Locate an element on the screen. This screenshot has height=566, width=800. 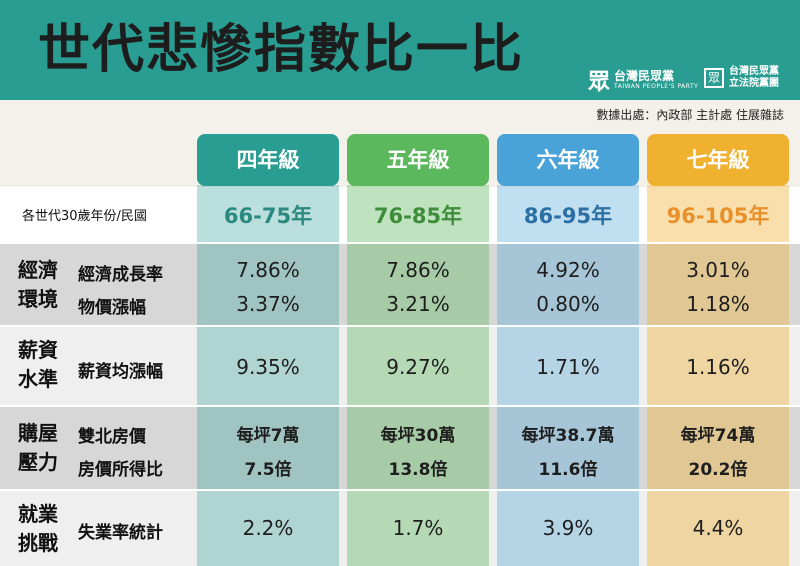
price-label: 物價漲幅 is located at coordinates (112, 308).